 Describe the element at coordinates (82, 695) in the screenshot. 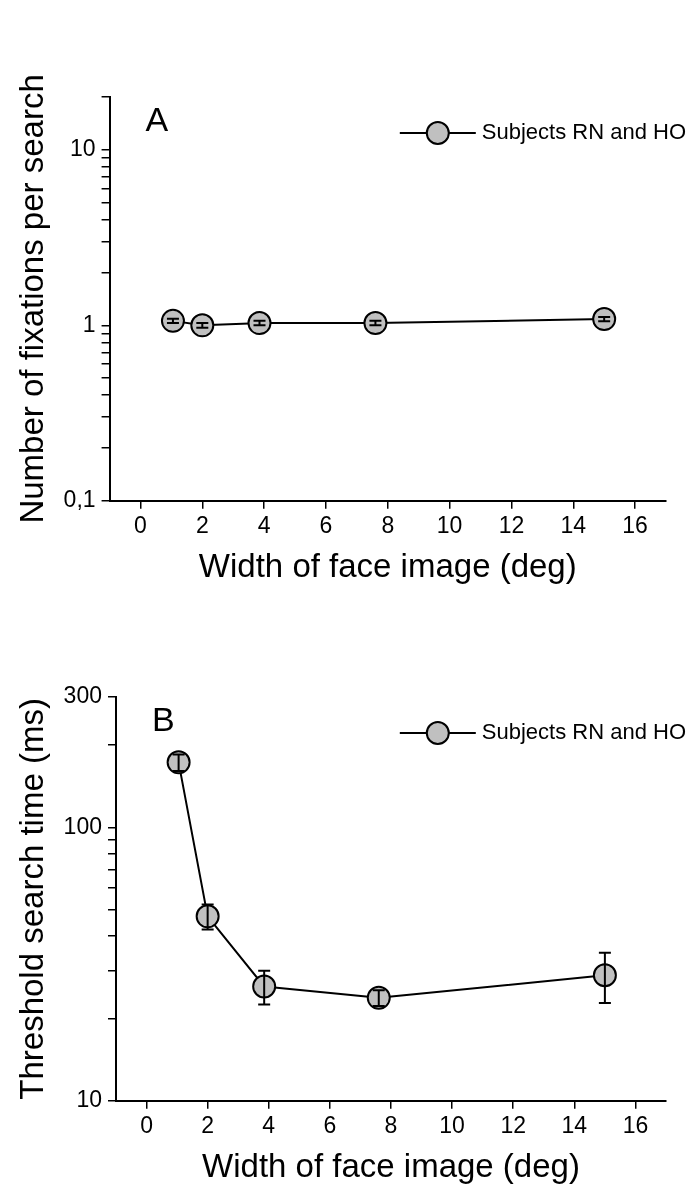

I see `y-tick-label: 300` at that location.